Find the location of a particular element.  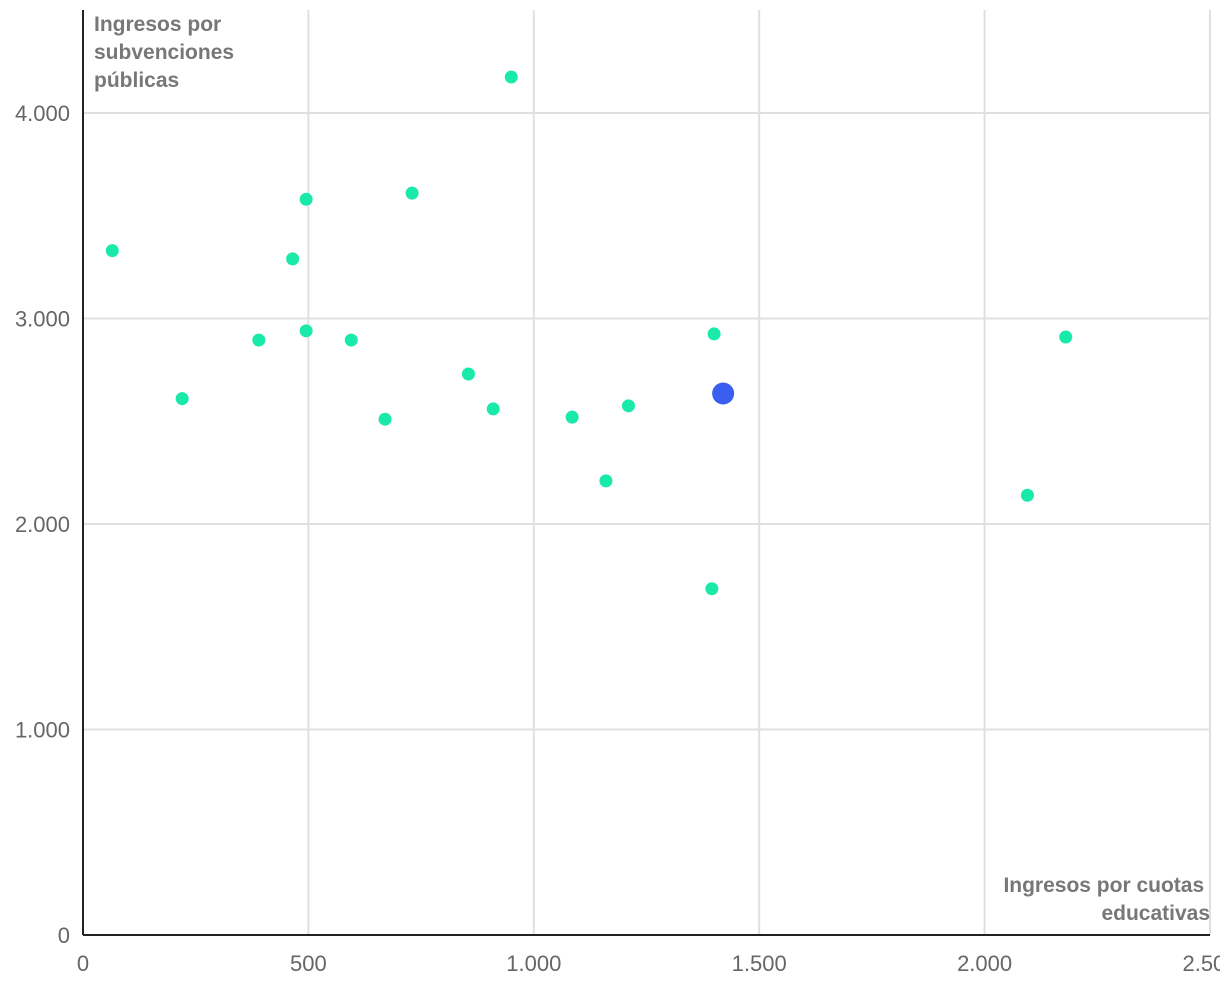

y-tick-label: 1.000 is located at coordinates (42, 730).